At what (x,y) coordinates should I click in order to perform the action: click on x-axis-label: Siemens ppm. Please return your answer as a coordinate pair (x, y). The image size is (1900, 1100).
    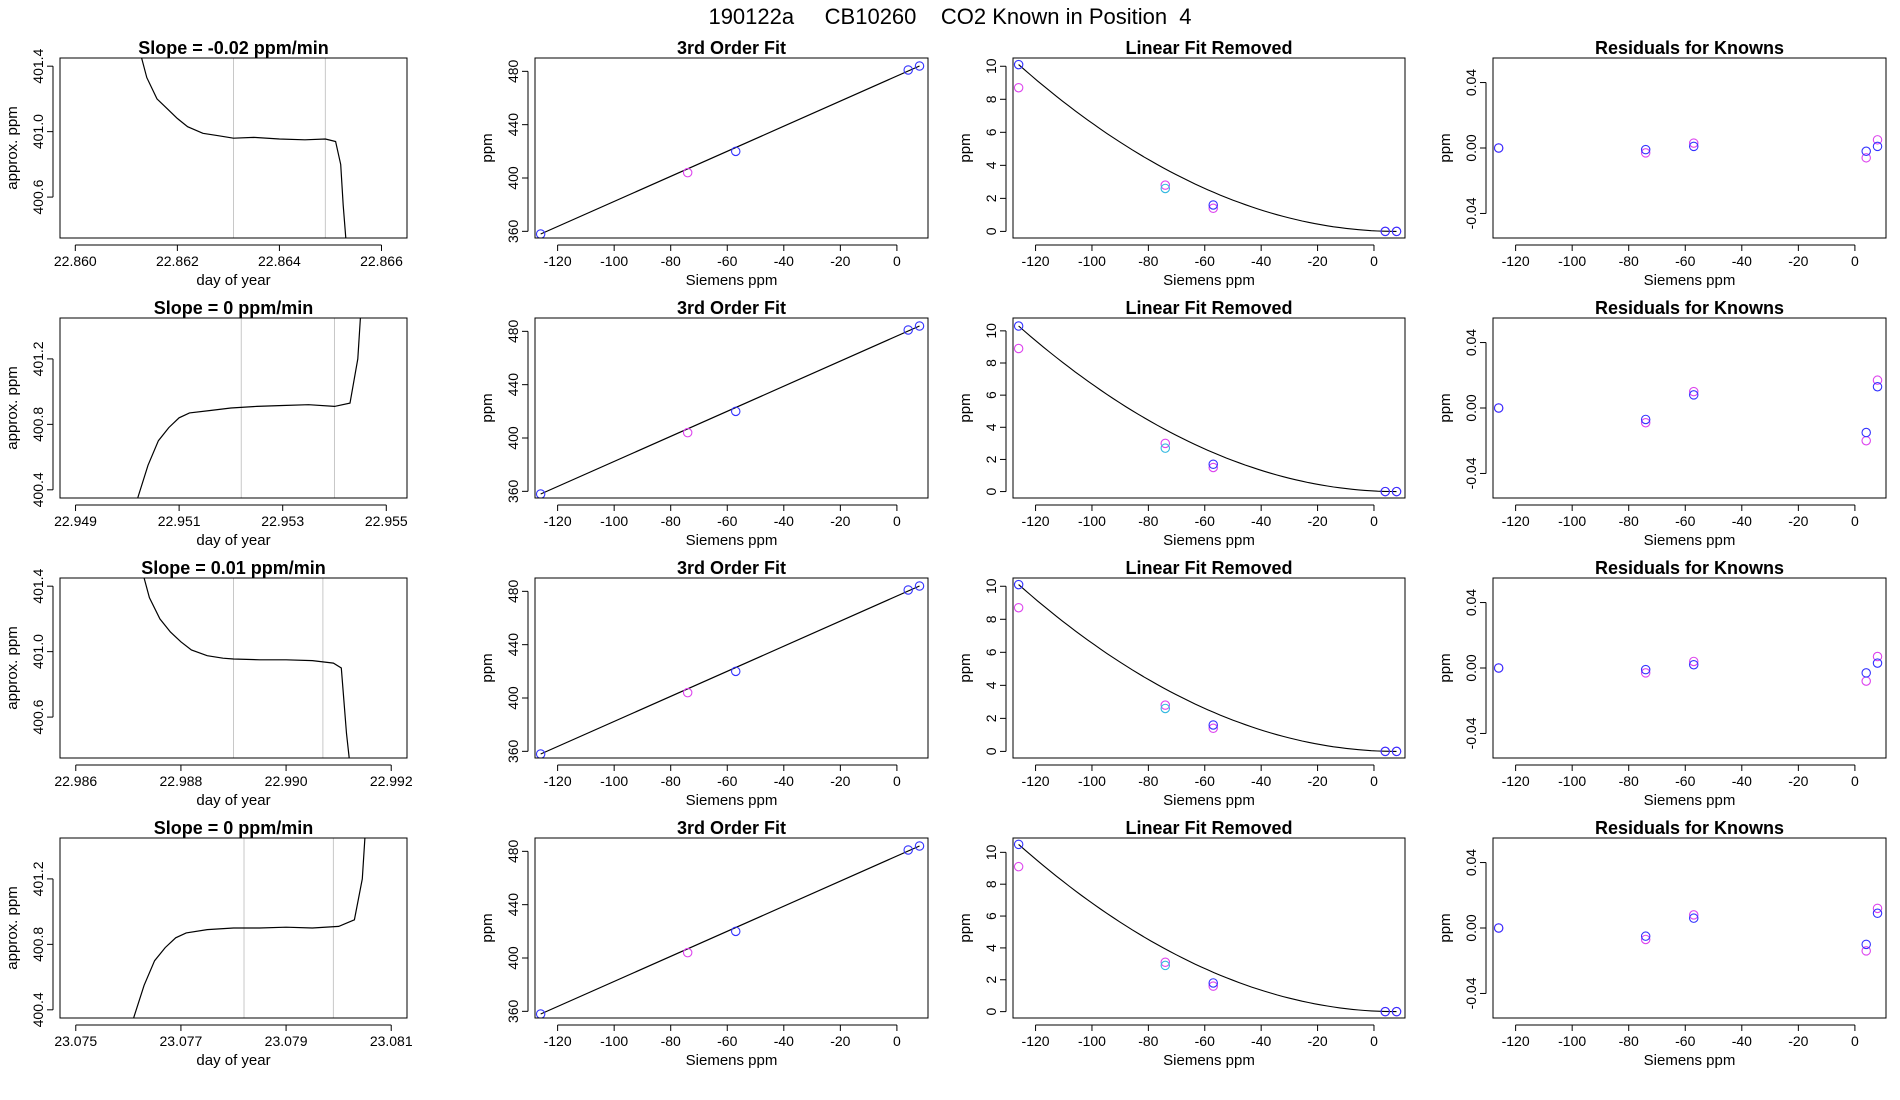
    Looking at the image, I should click on (732, 540).